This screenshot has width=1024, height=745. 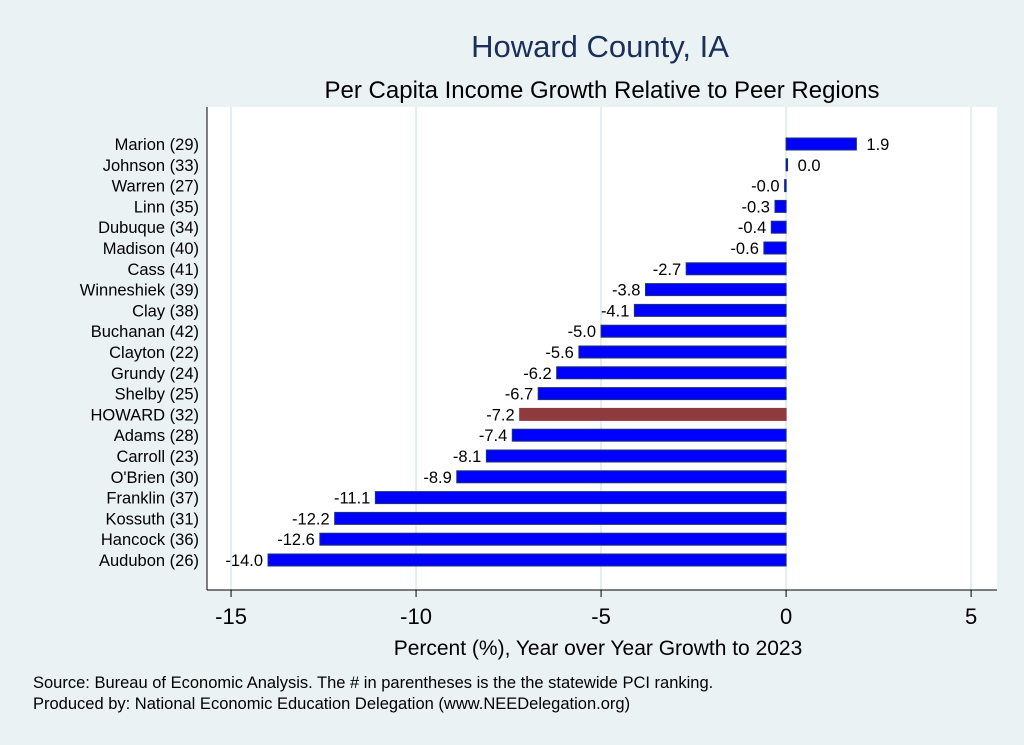 What do you see at coordinates (149, 561) in the screenshot?
I see `y-category-label: Audubon (26)` at bounding box center [149, 561].